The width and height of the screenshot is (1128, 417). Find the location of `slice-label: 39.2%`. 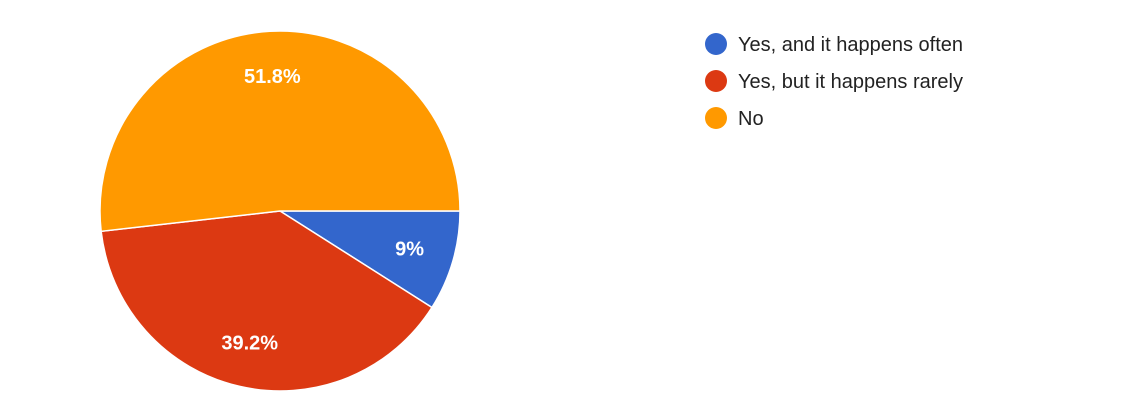

slice-label: 39.2% is located at coordinates (249, 344).